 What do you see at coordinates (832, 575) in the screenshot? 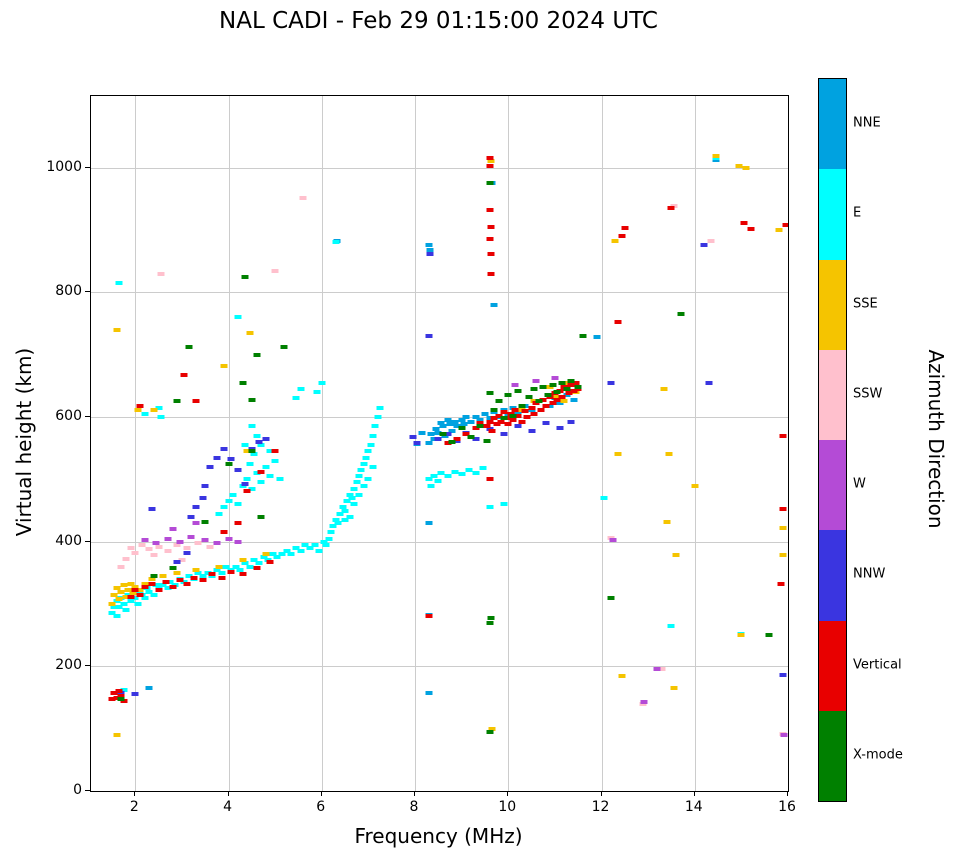
I see `colorbar-segment-nnw` at bounding box center [832, 575].